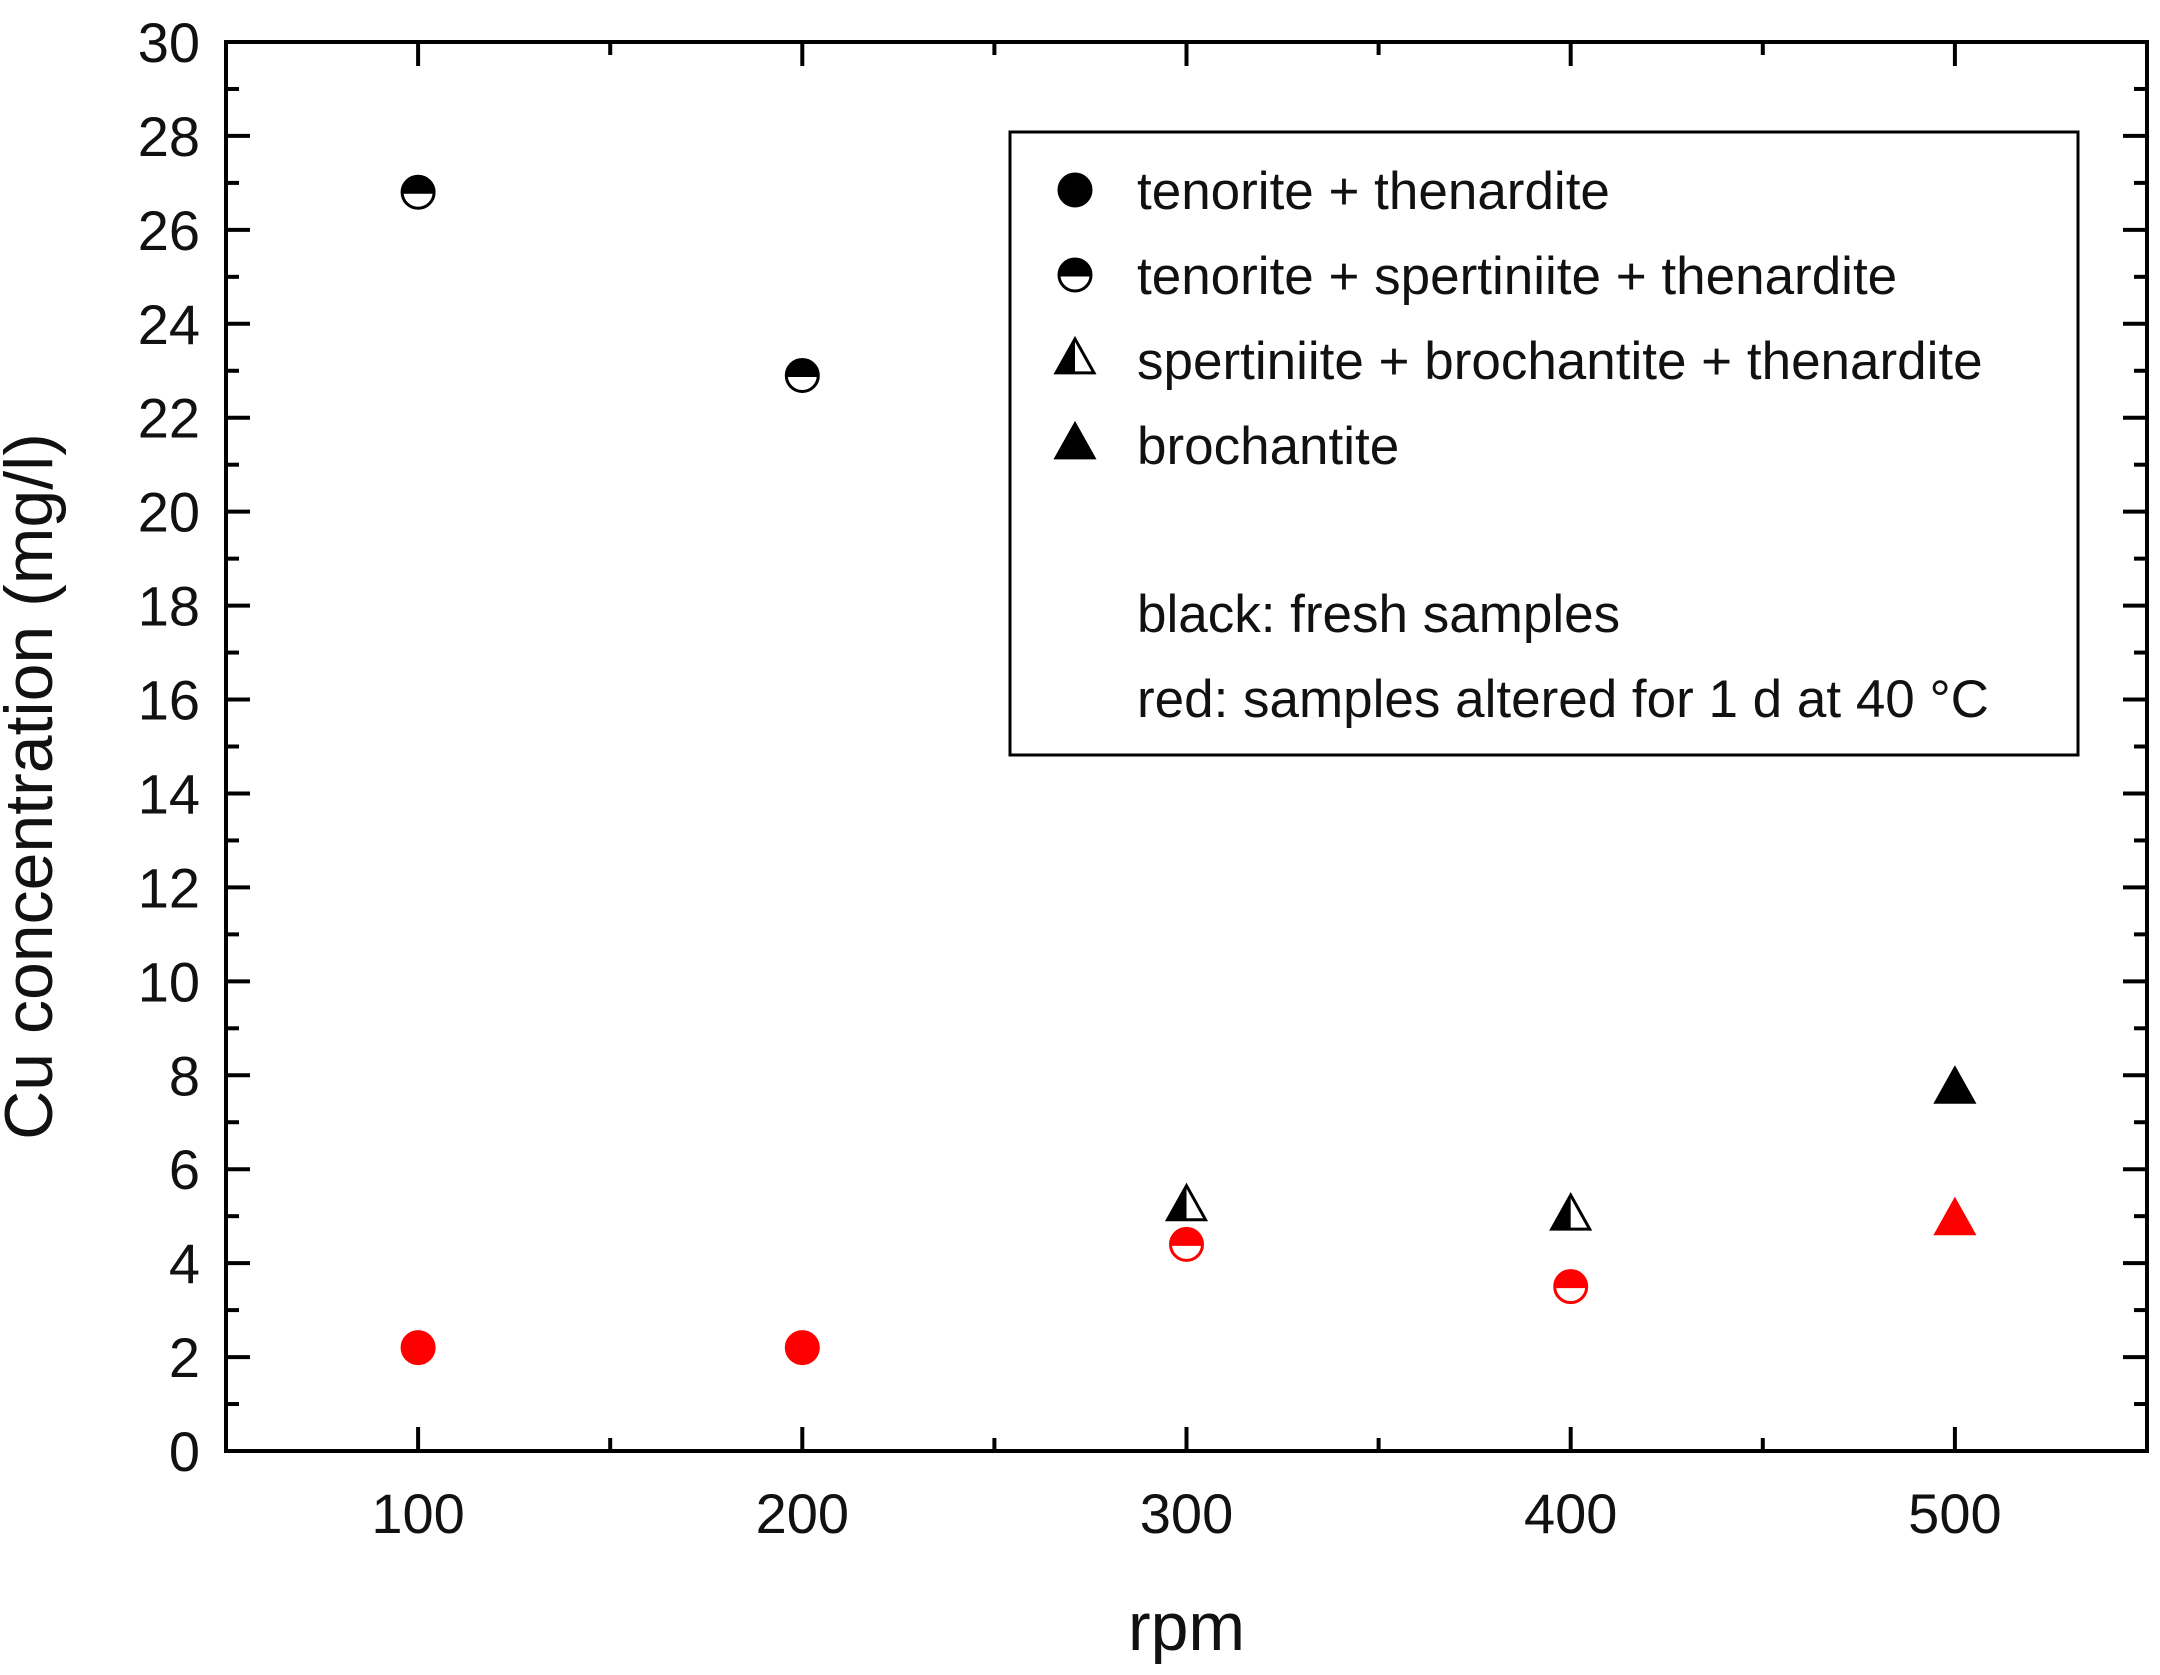 The width and height of the screenshot is (2160, 1675). Describe the element at coordinates (184, 1263) in the screenshot. I see `y-tick-label: 4` at that location.